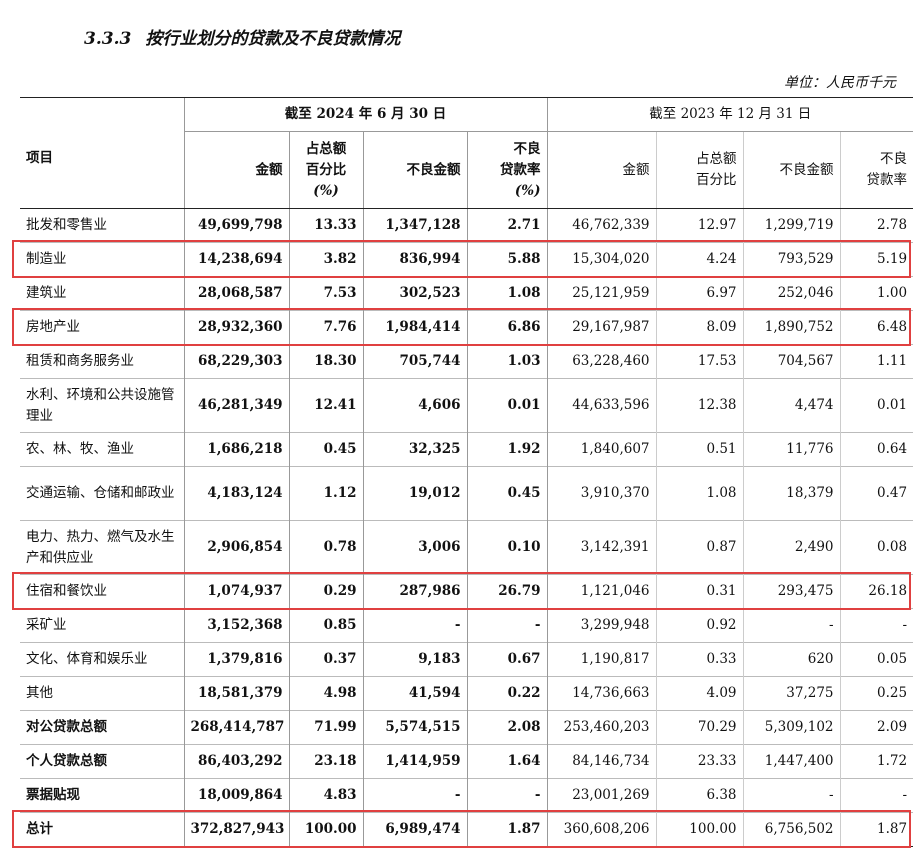  Describe the element at coordinates (601, 591) in the screenshot. I see `cell-p-amt: 1,121,046` at that location.